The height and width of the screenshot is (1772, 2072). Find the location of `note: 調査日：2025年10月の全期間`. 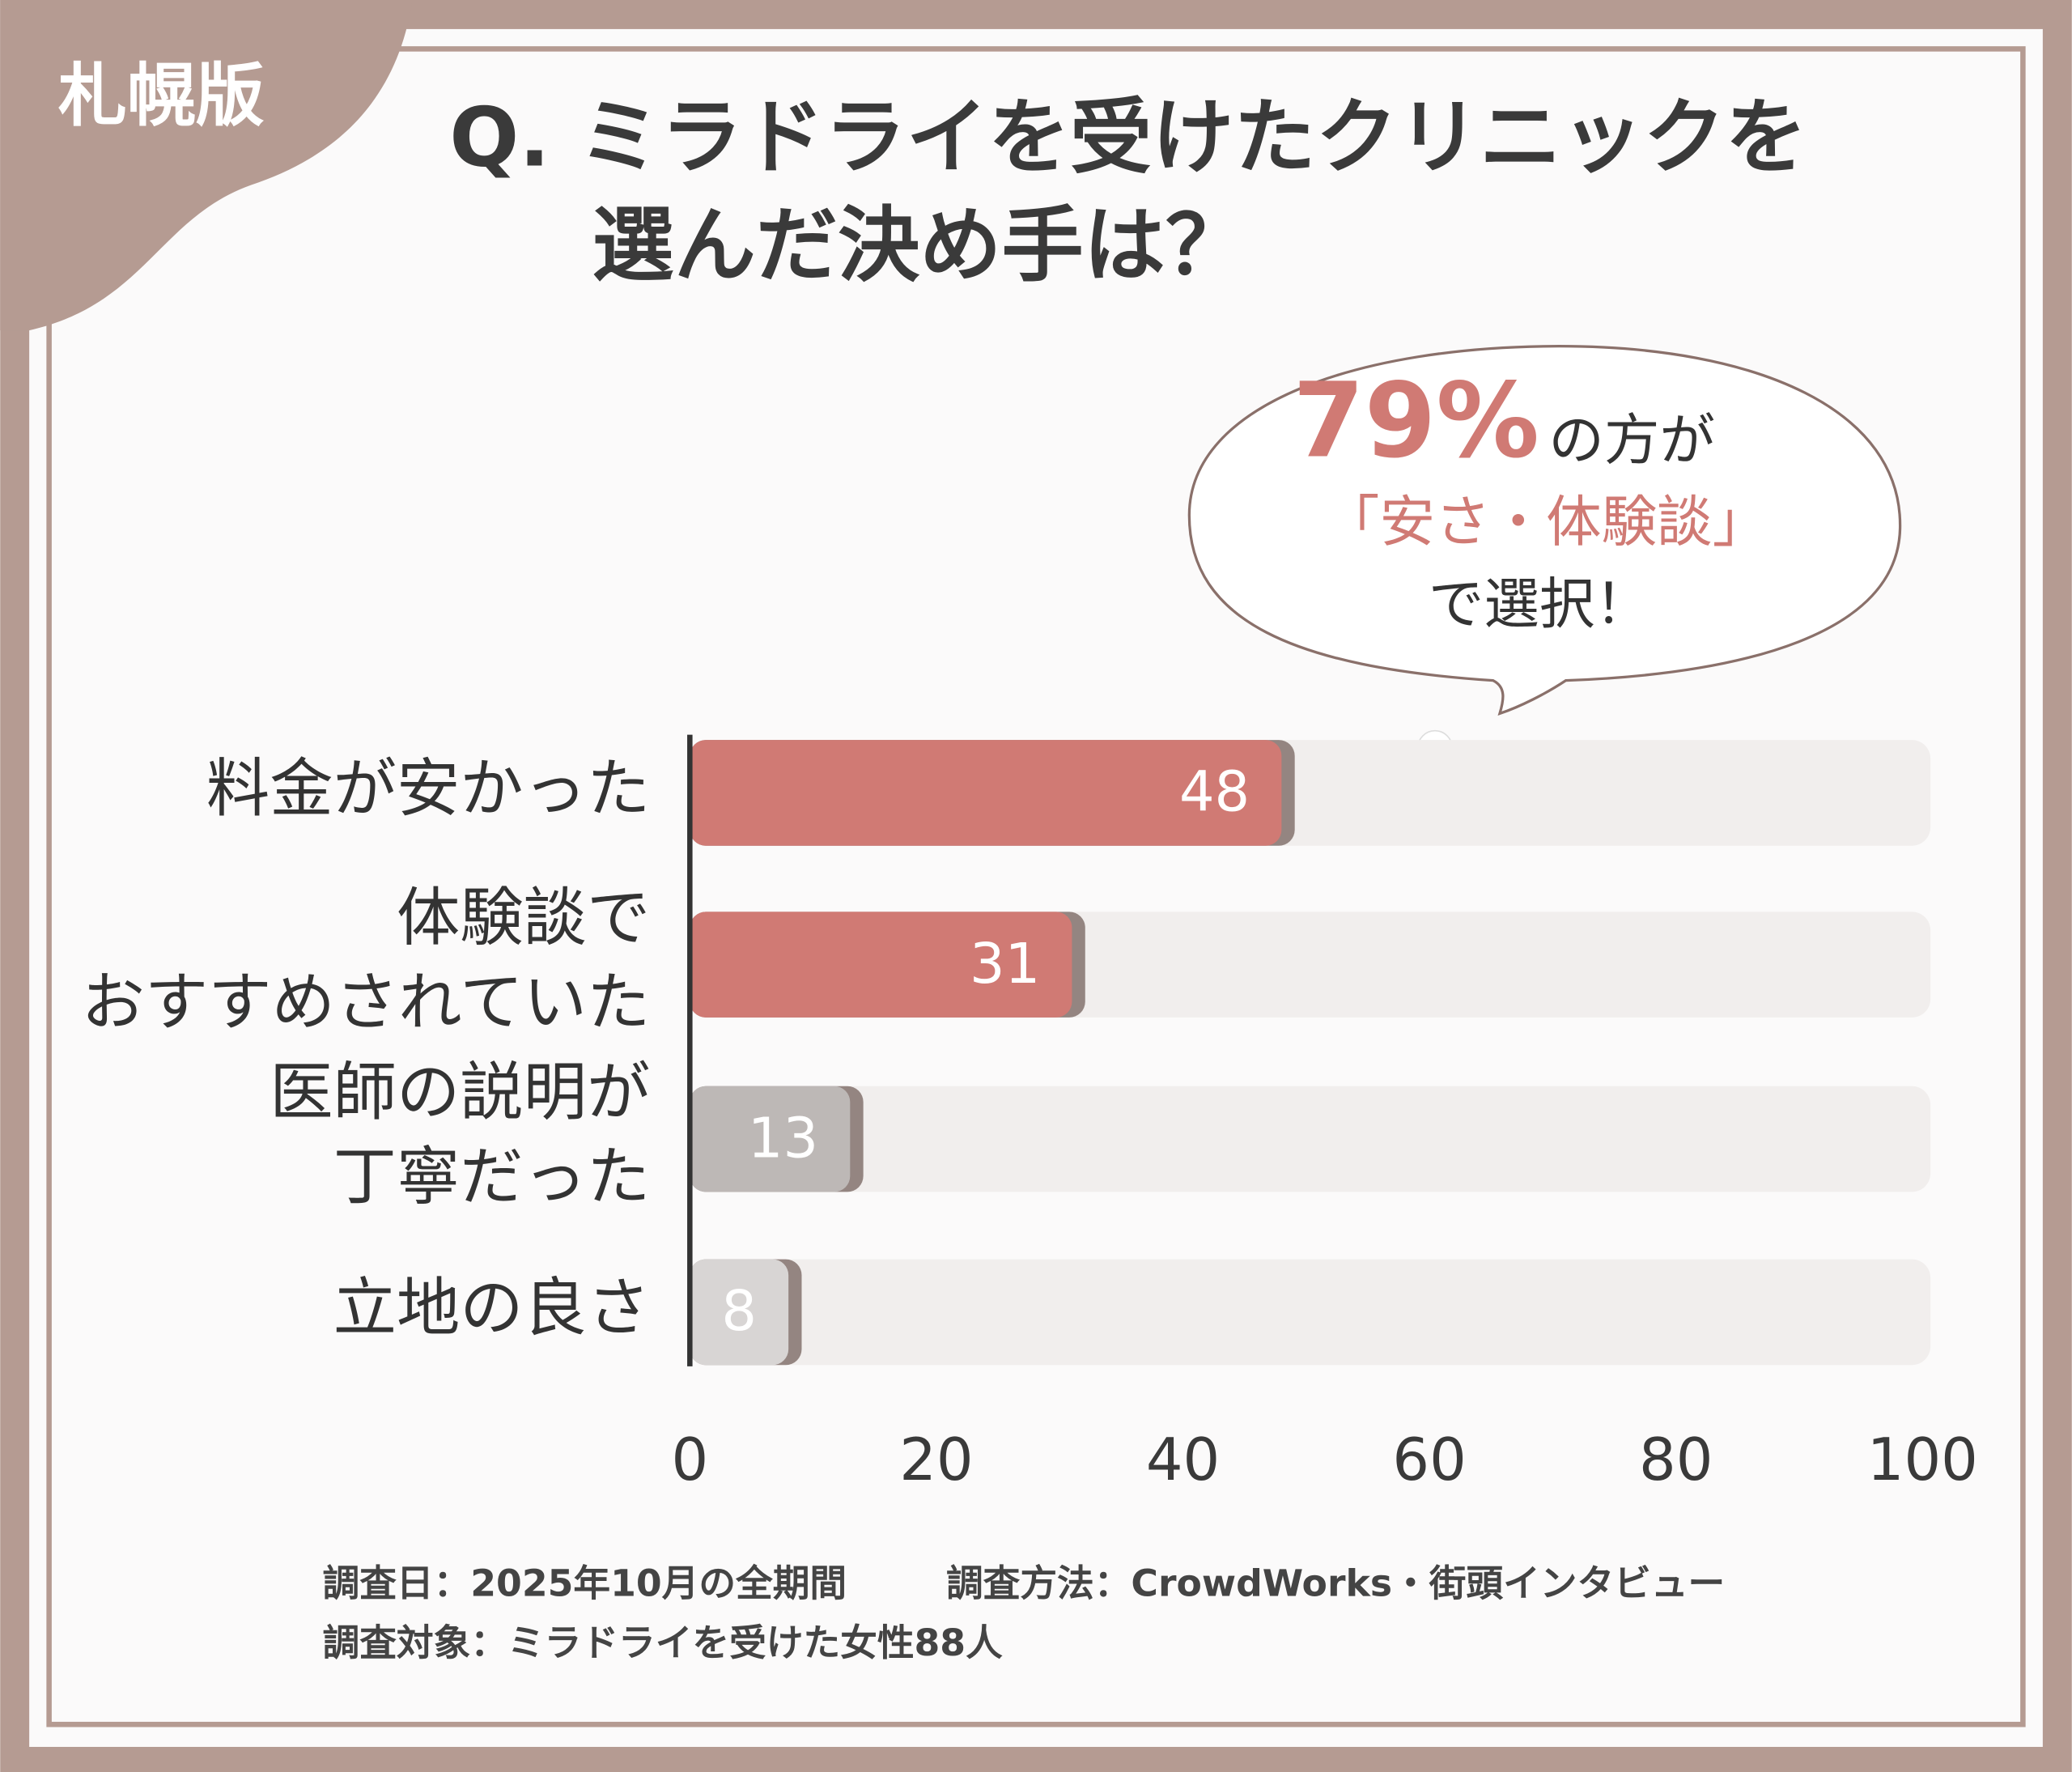

note: 調査日：2025年10月の全期間 is located at coordinates (585, 1583).